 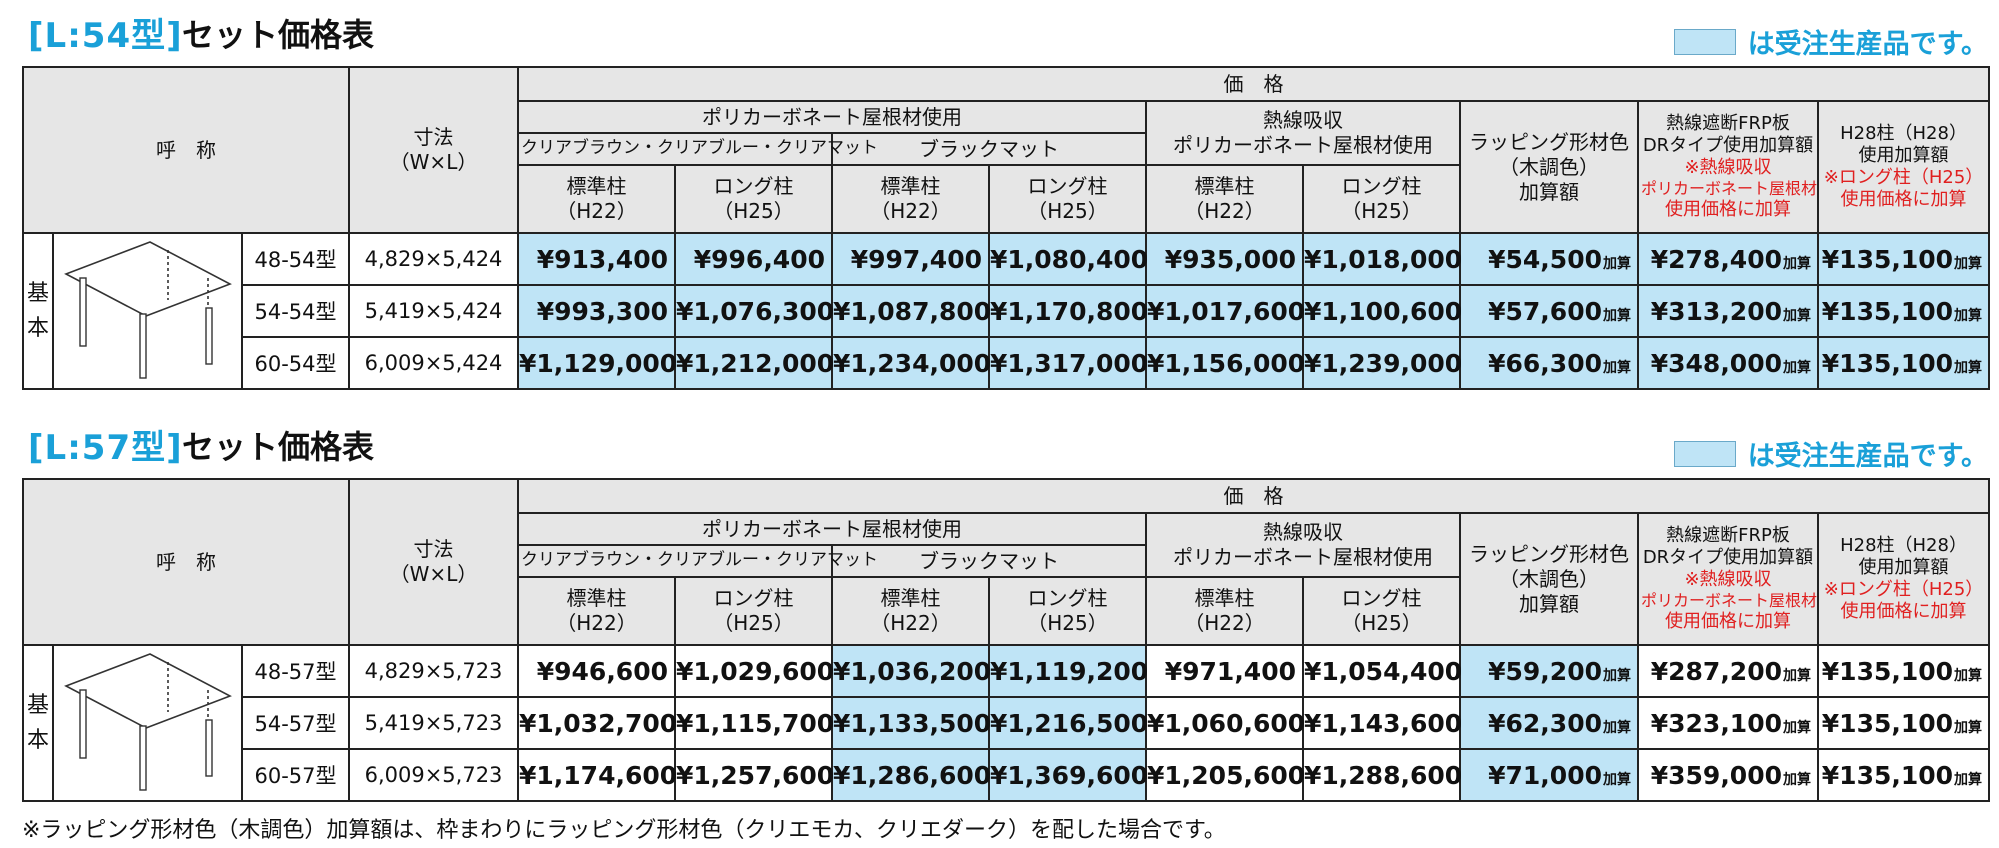 I want to click on price-long: ¥1,029,600, so click(x=754, y=671).